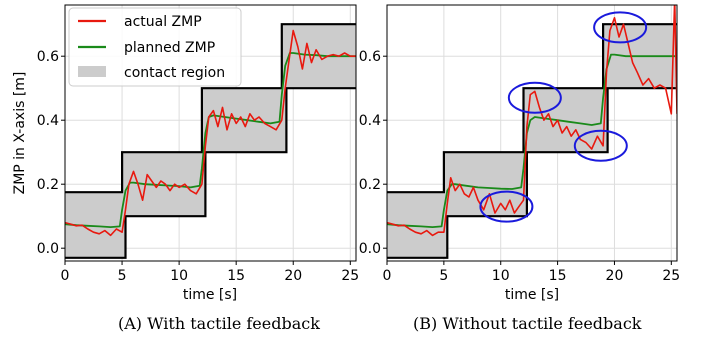 The width and height of the screenshot is (708, 339). Describe the element at coordinates (20, 133) in the screenshot. I see `ylabel-a: ZMP in X-axis [m]` at that location.